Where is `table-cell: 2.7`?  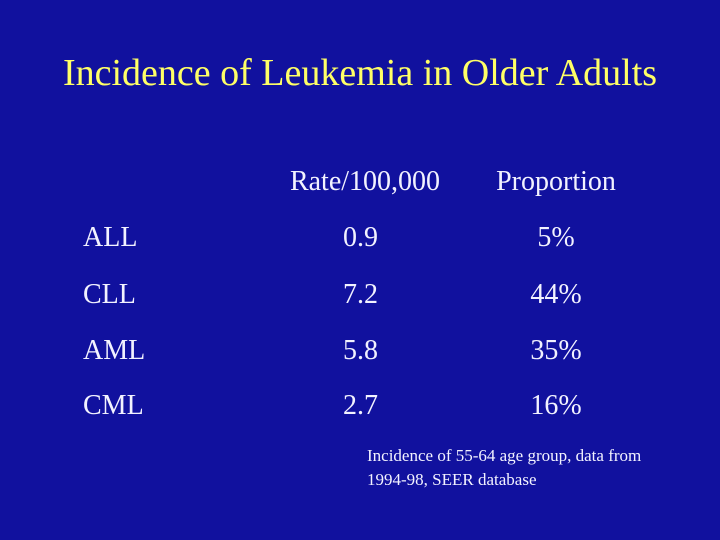
table-cell: 2.7 is located at coordinates (360, 405).